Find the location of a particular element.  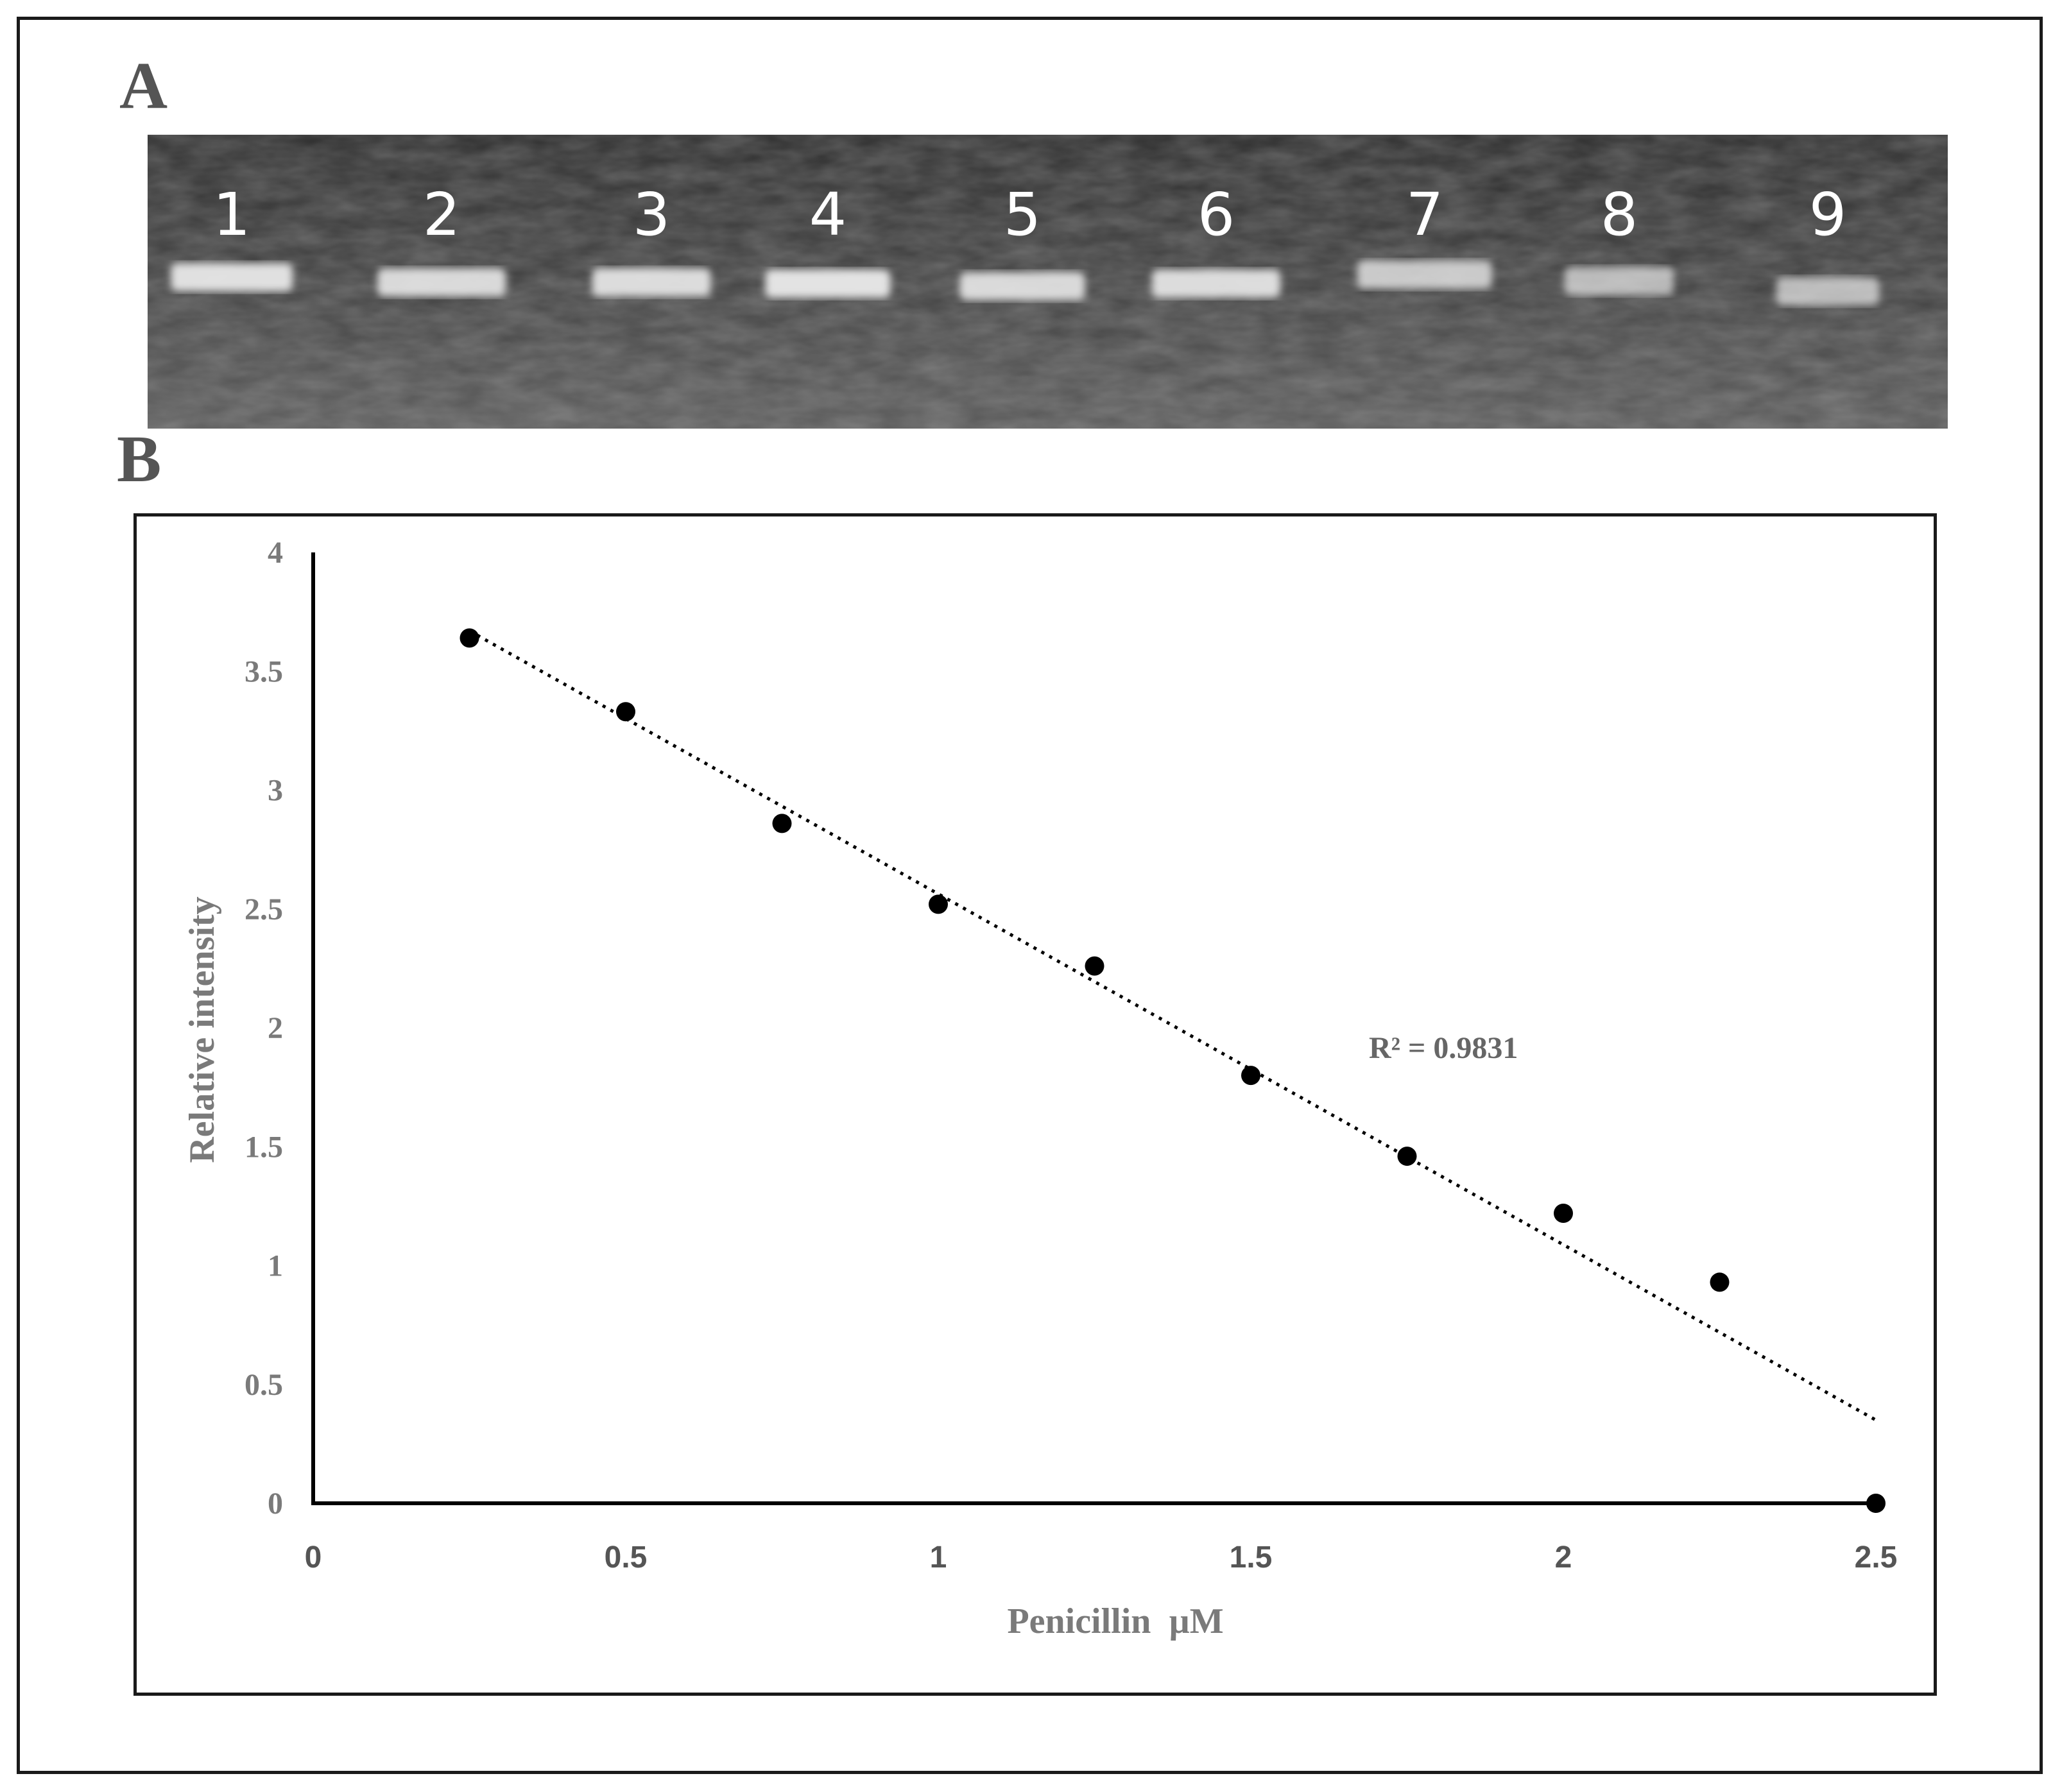

gel-lane: 4 is located at coordinates (828, 239).